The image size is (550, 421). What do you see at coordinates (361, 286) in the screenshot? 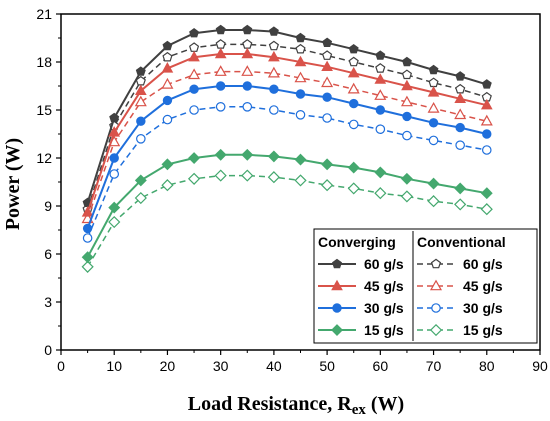
I see `legend-entry: 45 g/s` at bounding box center [361, 286].